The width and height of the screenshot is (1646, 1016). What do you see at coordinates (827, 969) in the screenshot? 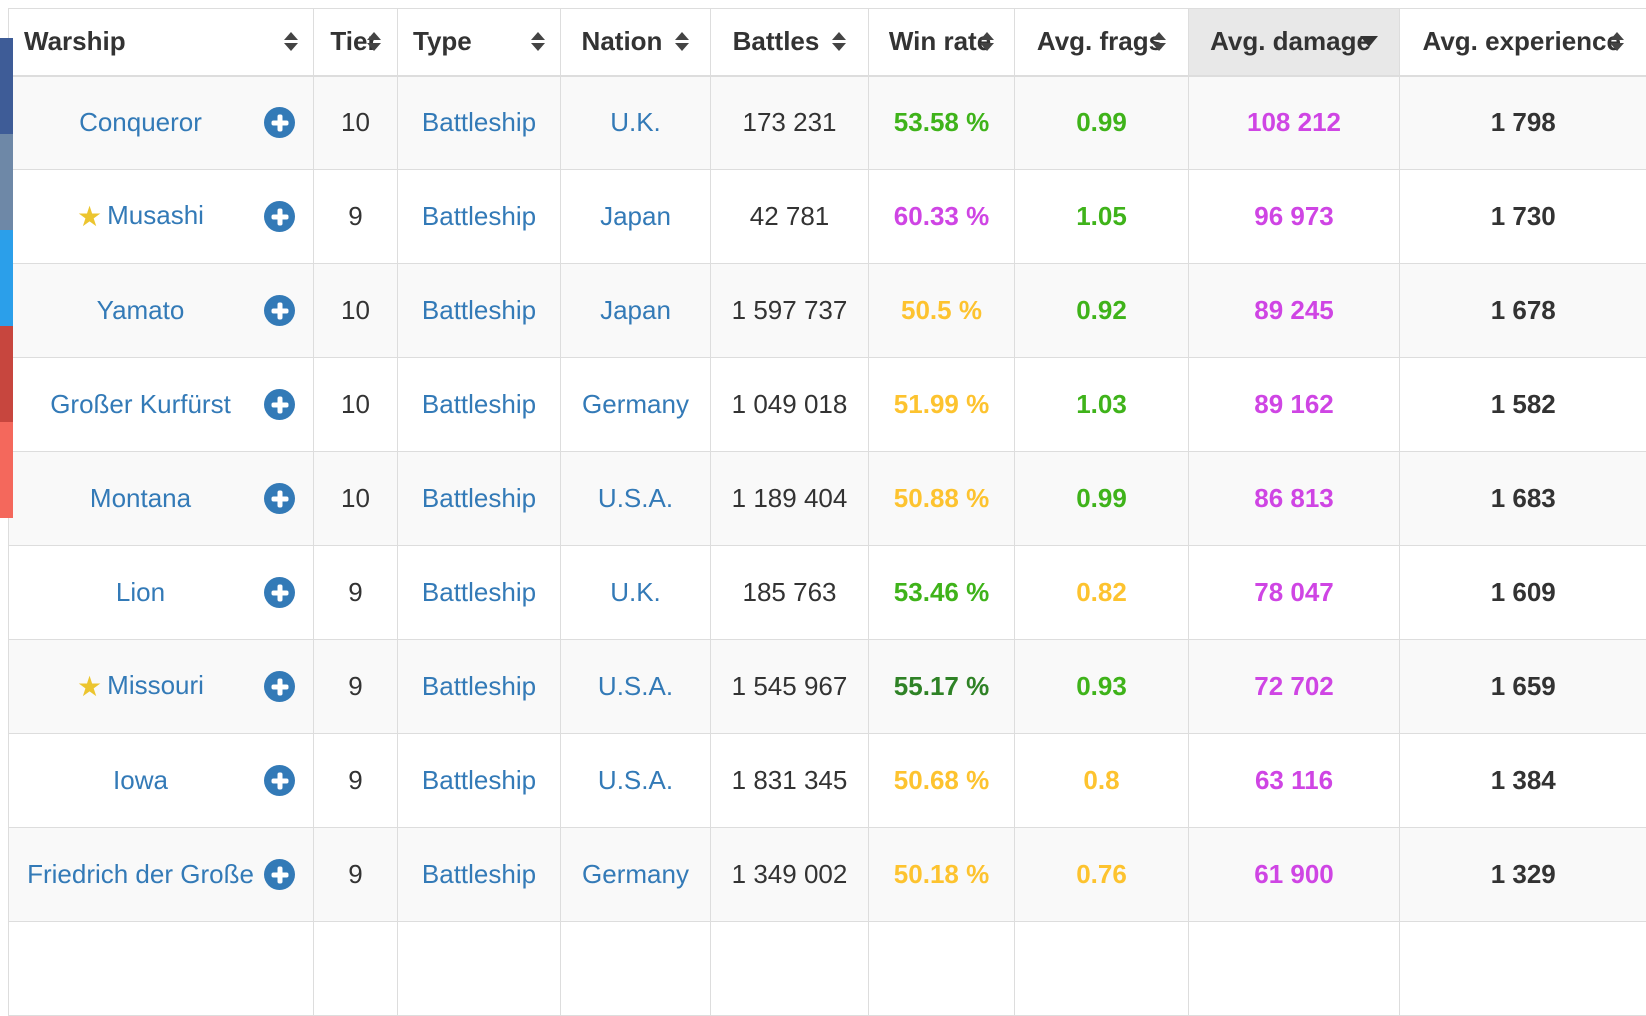
I see `table-row-partial` at bounding box center [827, 969].